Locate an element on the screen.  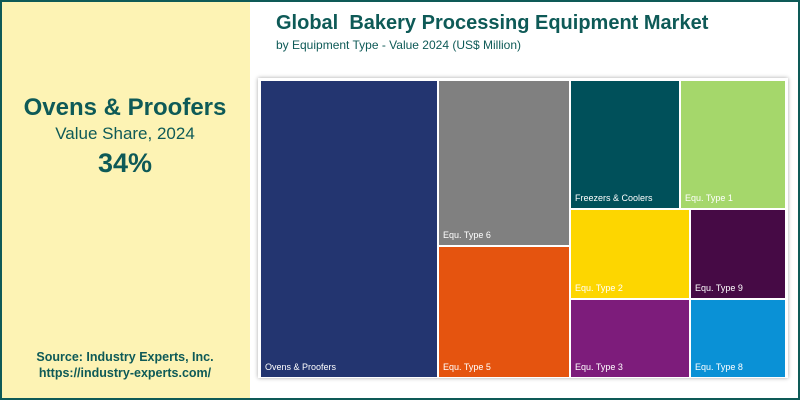
source-name: Source: Industry Experts, Inc. is located at coordinates (125, 357).